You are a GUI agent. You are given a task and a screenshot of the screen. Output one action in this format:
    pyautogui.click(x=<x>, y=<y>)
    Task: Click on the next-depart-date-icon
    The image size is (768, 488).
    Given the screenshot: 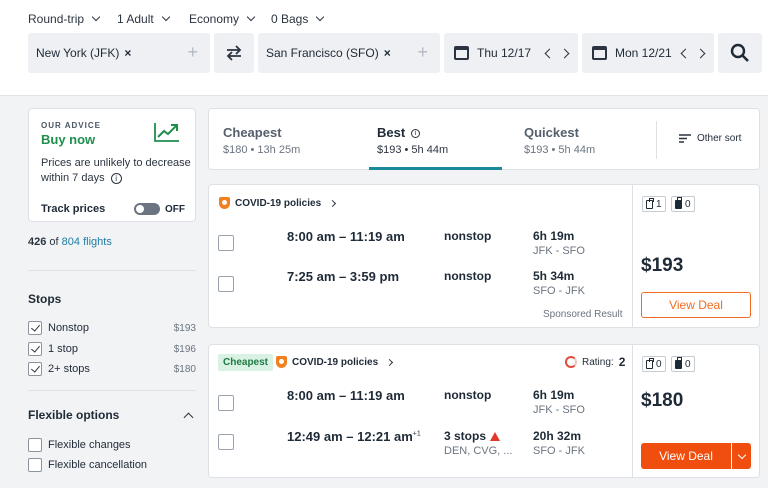 What is the action you would take?
    pyautogui.click(x=564, y=53)
    